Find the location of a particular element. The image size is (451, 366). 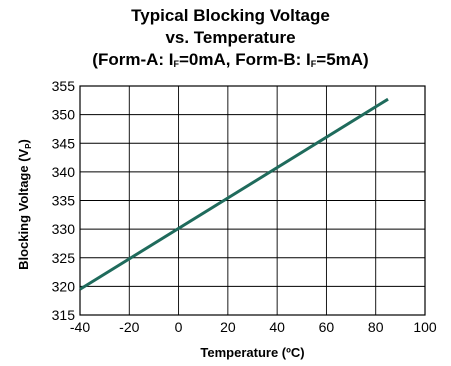

title-part-1: (Form-A: I is located at coordinates (133, 59).